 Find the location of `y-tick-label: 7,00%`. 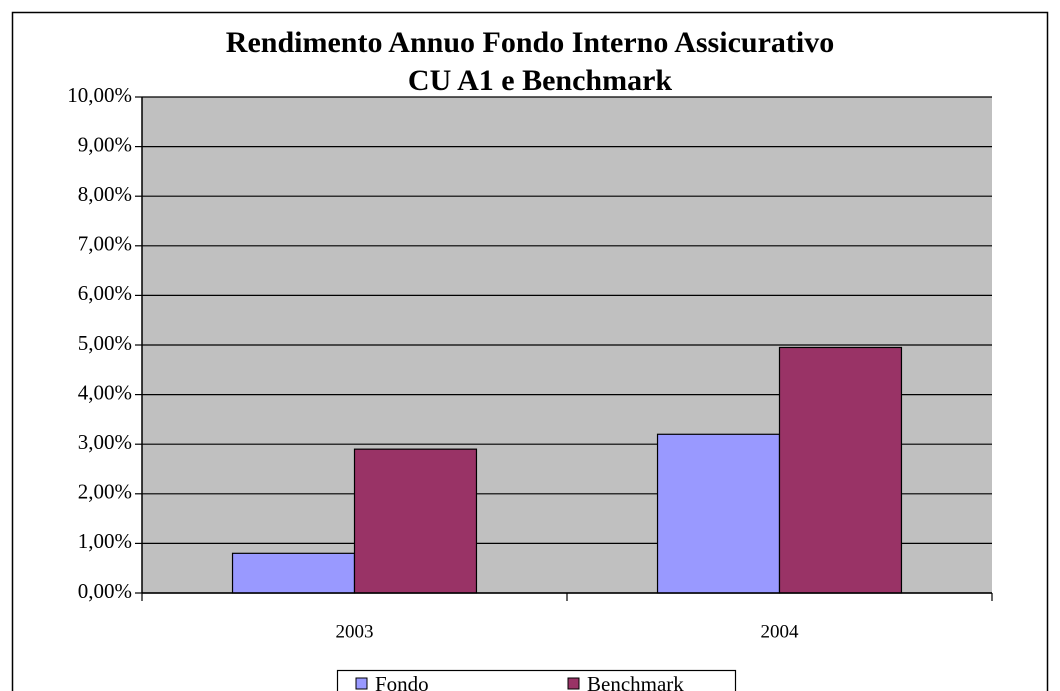

y-tick-label: 7,00% is located at coordinates (105, 244).